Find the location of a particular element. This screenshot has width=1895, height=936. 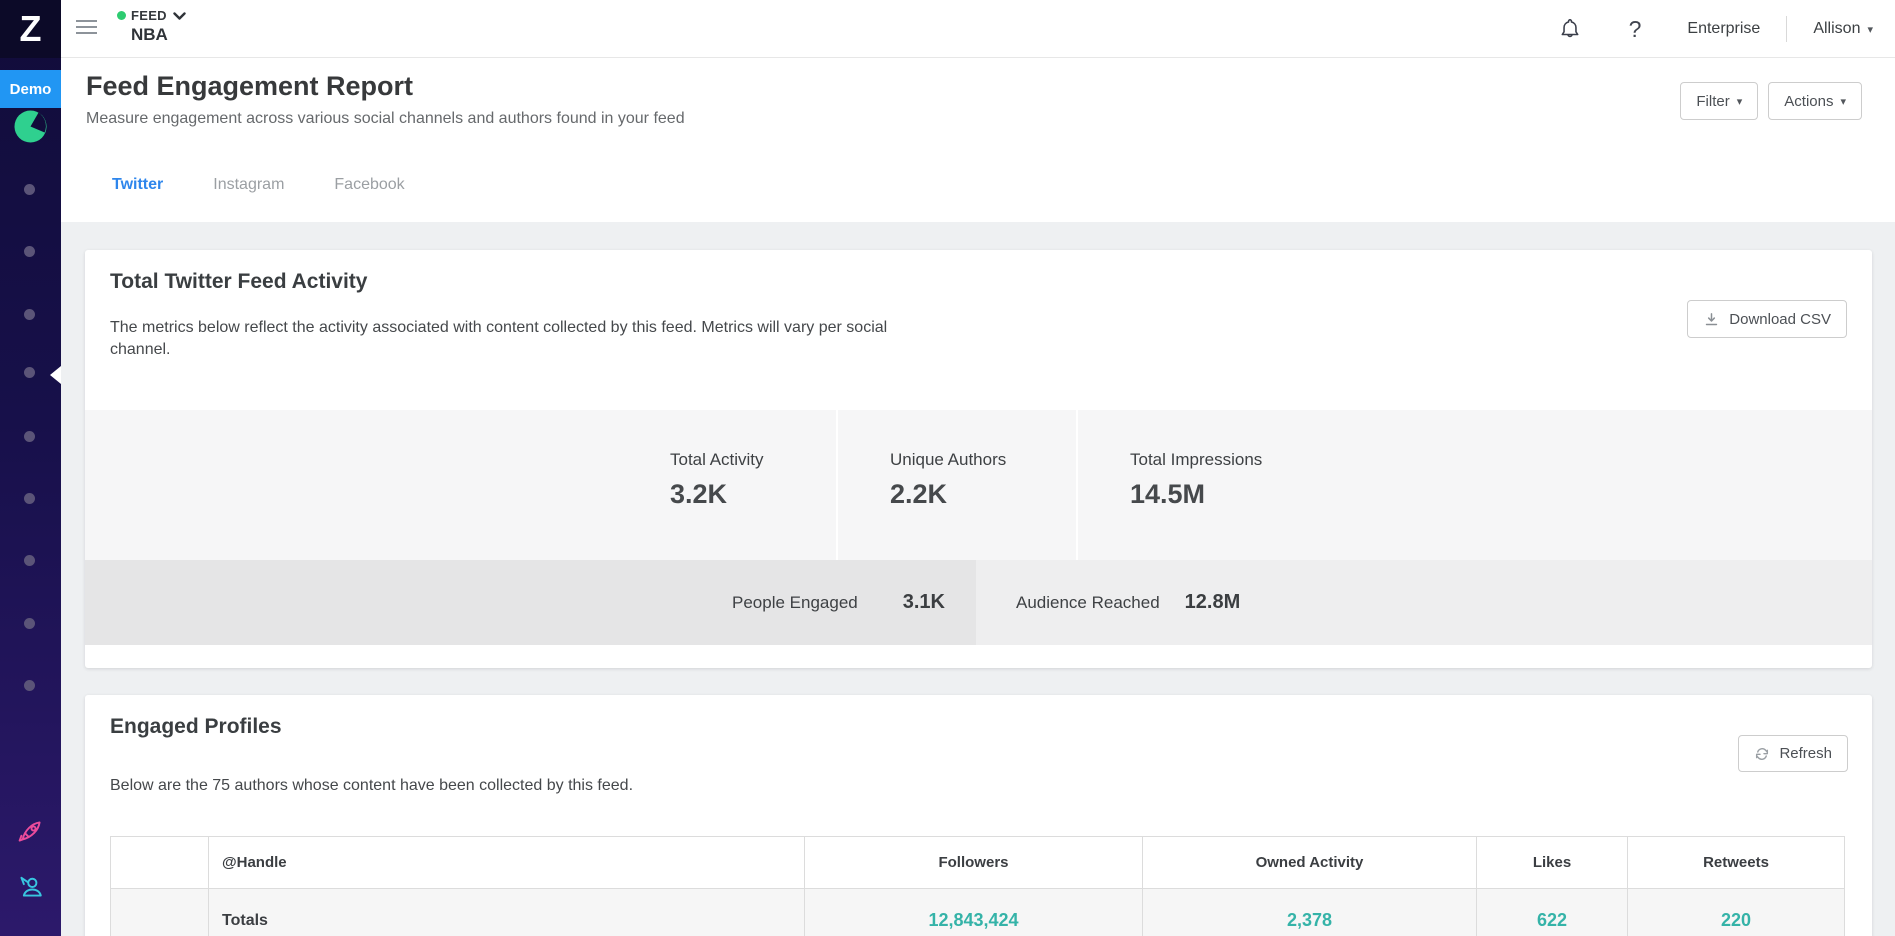

feed-status-dot-icon is located at coordinates (121, 15).